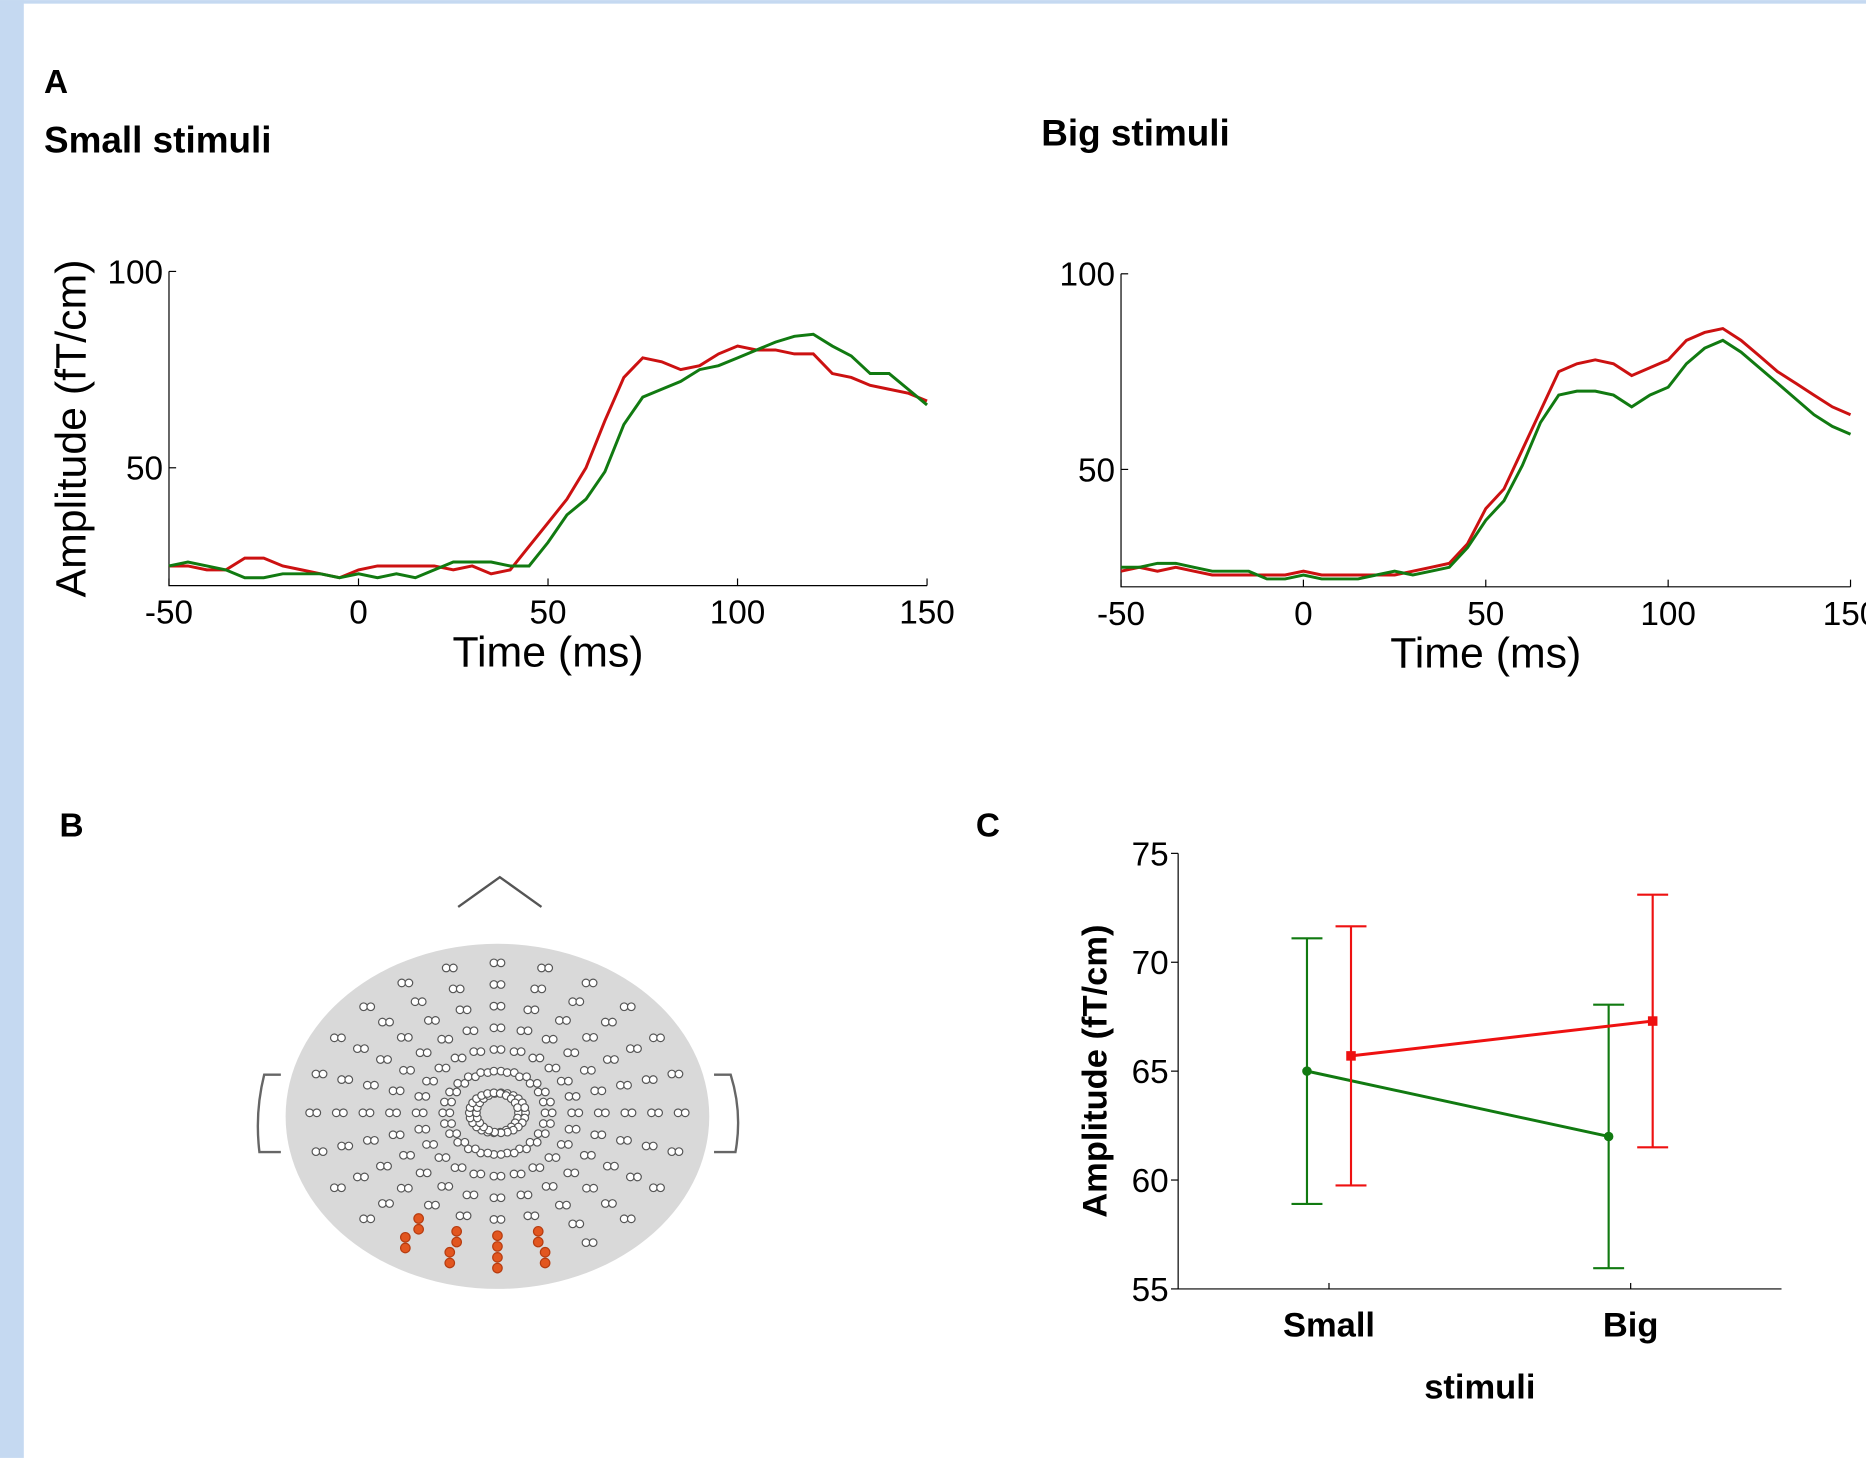  Describe the element at coordinates (72, 826) in the screenshot. I see `panel-label: B` at that location.